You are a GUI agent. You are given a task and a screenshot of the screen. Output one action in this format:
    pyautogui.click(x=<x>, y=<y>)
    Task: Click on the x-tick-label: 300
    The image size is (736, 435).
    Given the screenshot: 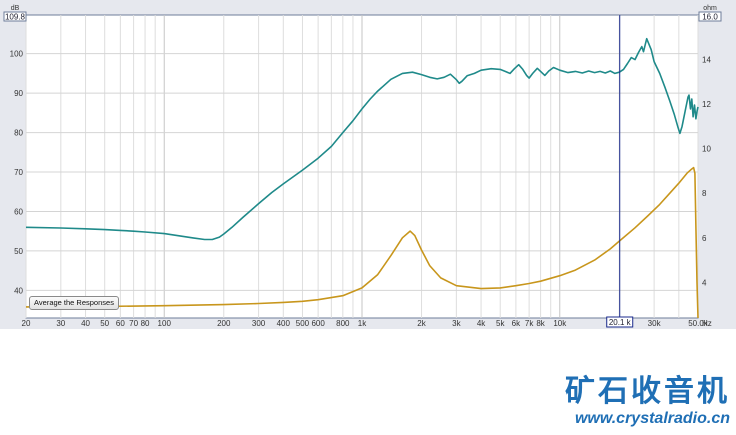 What is the action you would take?
    pyautogui.click(x=259, y=323)
    